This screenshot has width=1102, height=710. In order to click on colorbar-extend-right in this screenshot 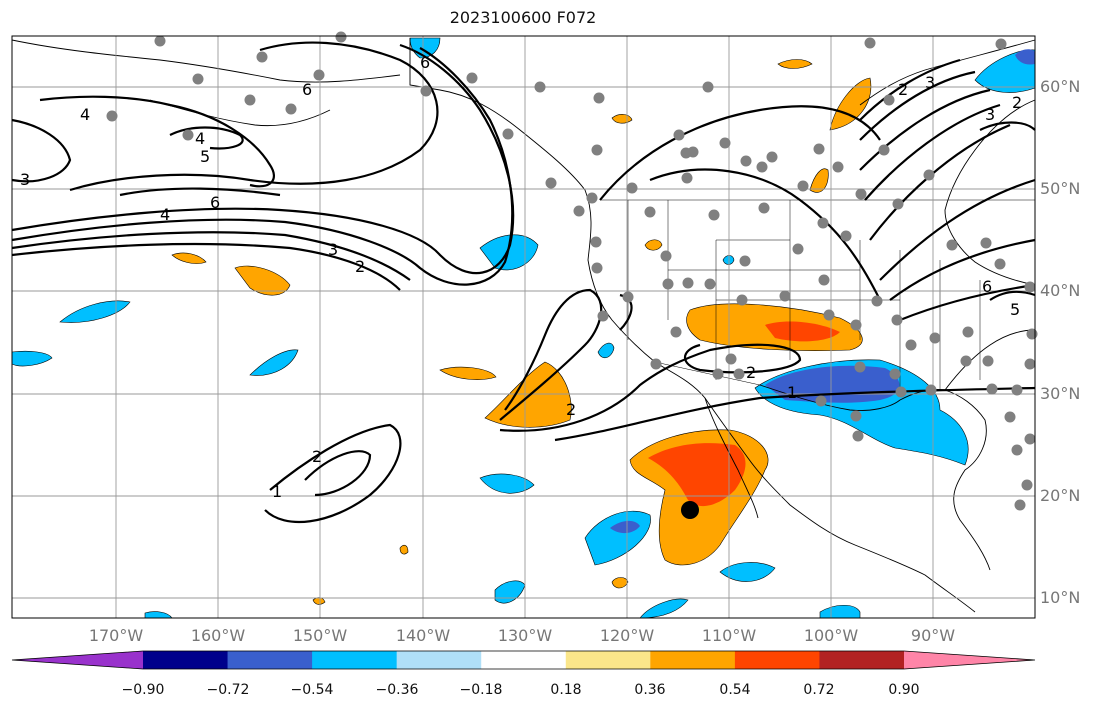, I will do `click(969, 660)`.